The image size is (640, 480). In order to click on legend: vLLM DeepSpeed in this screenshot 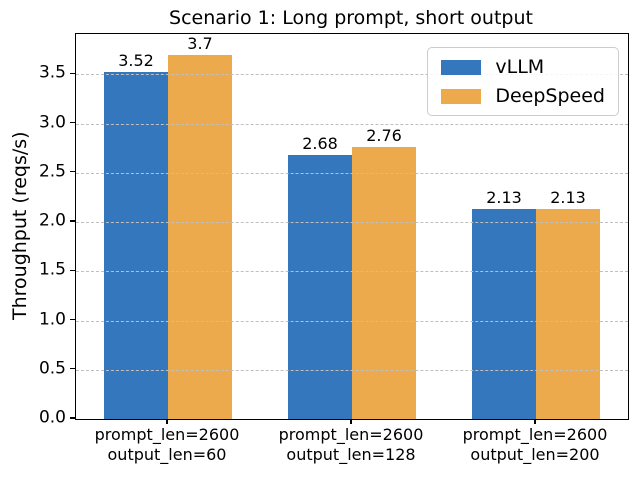, I will do `click(523, 81)`.